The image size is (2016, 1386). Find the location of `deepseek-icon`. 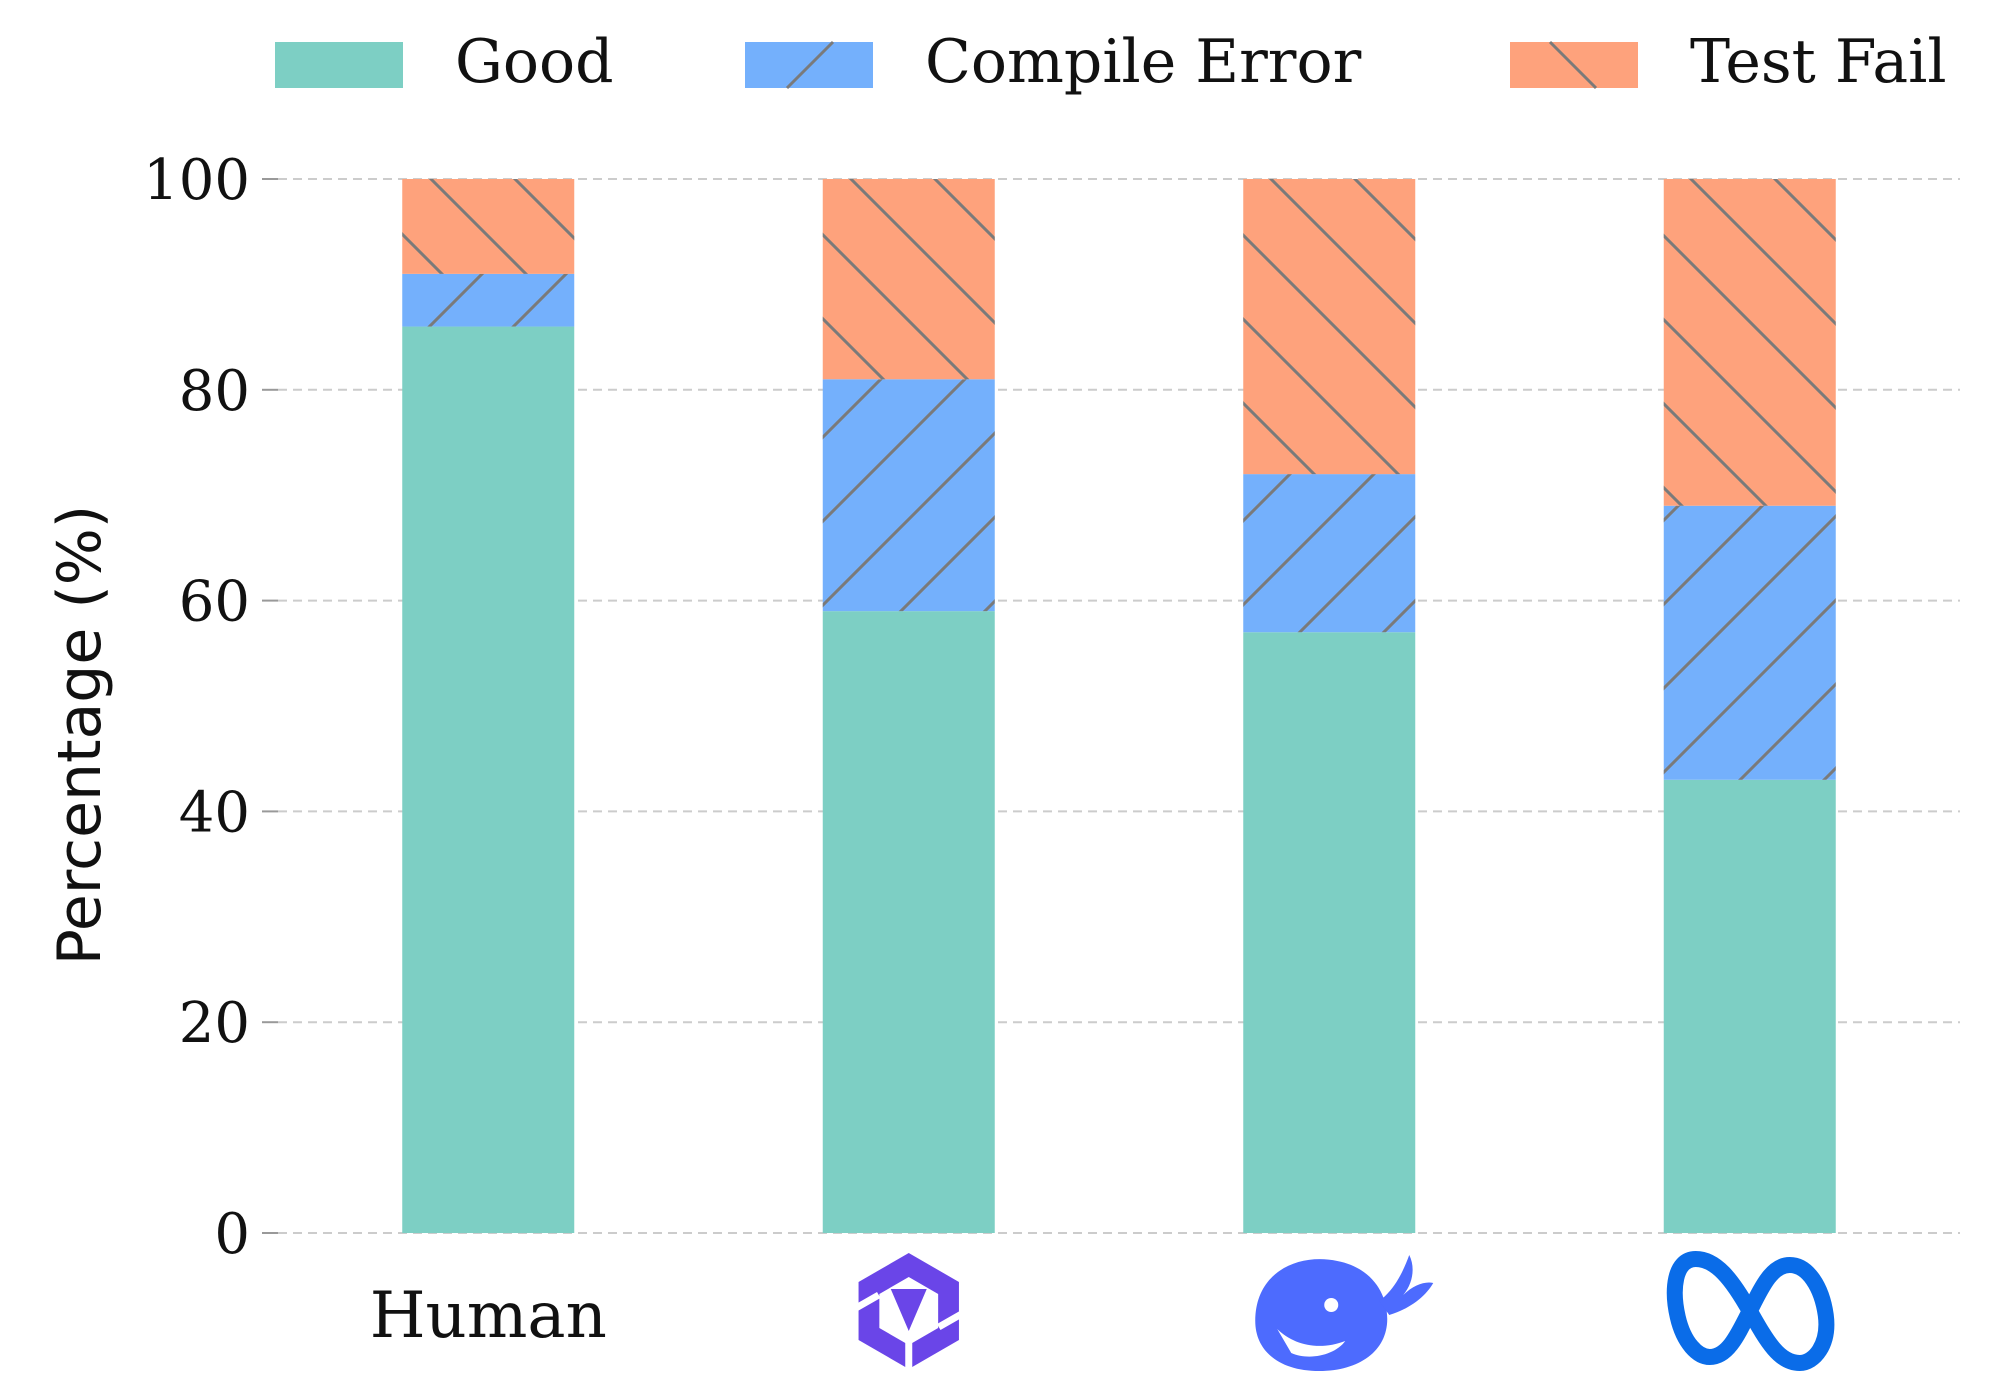

deepseek-icon is located at coordinates (1344, 1313).